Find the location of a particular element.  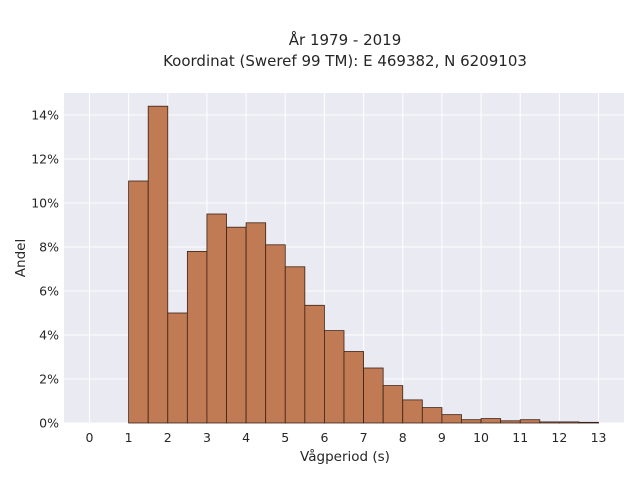

y-tick-label: 2% is located at coordinates (49, 379).